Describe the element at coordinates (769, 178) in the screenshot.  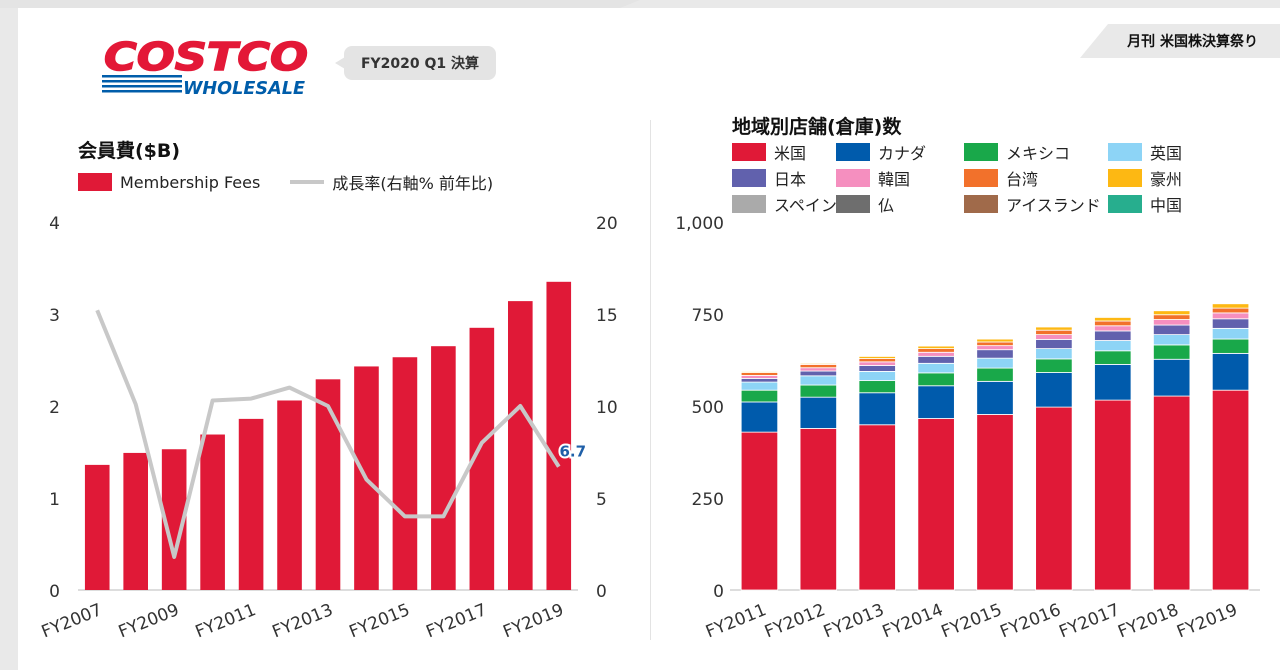
I see `legend-item: 日本` at that location.